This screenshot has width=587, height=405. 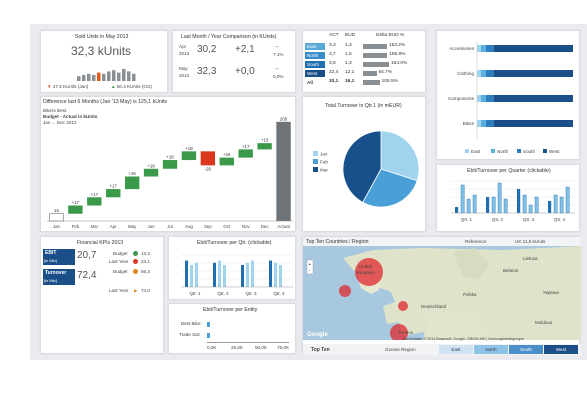 What do you see at coordinates (469, 123) in the screenshot?
I see `product-category-label: Bikes` at bounding box center [469, 123].